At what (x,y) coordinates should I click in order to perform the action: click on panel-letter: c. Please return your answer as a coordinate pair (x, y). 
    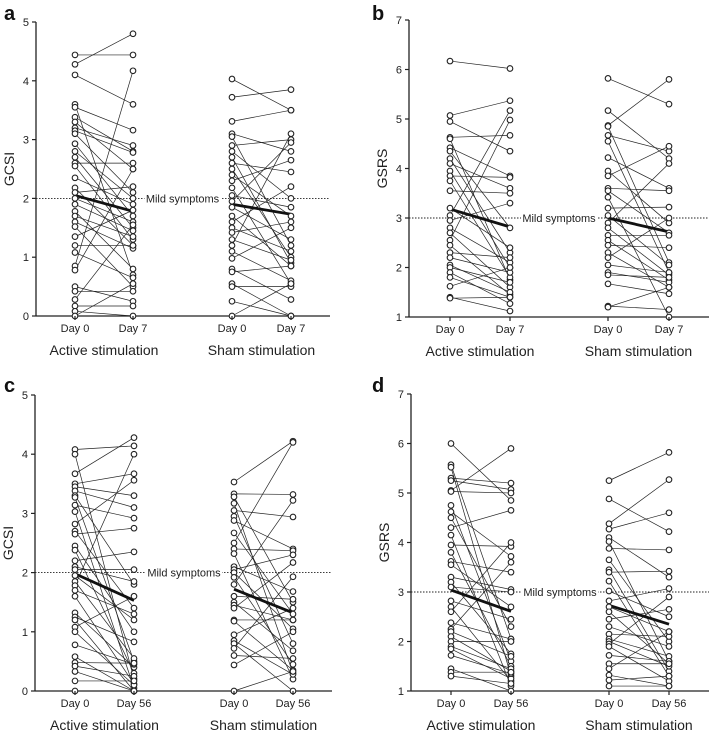
    Looking at the image, I should click on (9, 386).